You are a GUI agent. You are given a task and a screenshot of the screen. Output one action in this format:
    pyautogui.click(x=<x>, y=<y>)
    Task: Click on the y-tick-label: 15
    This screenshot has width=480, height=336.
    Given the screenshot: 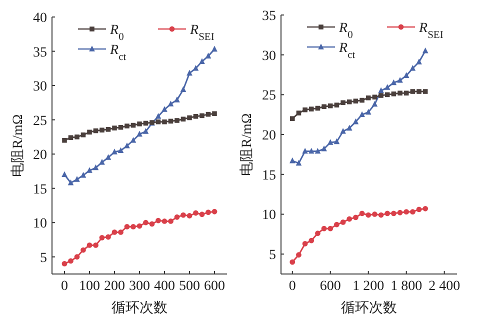 What is the action you would take?
    pyautogui.click(x=269, y=176)
    